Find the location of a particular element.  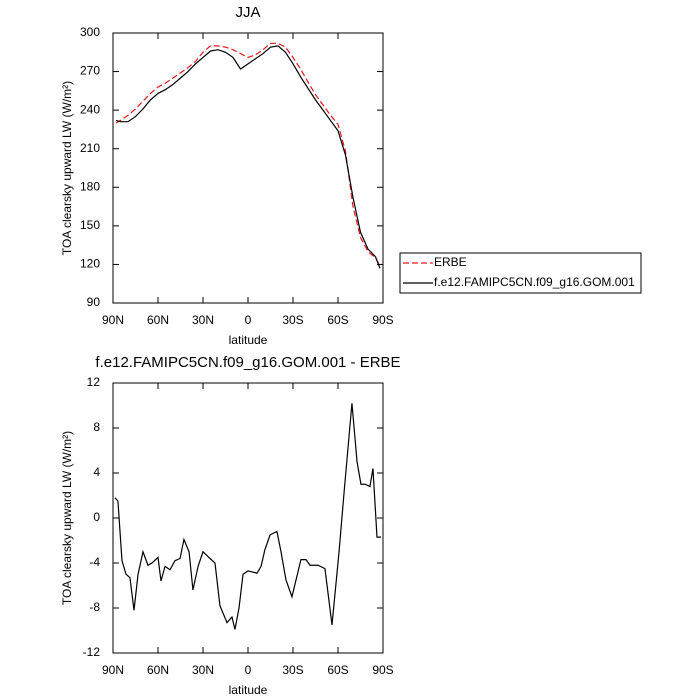

y-tick-label: 180 is located at coordinates (90, 186).